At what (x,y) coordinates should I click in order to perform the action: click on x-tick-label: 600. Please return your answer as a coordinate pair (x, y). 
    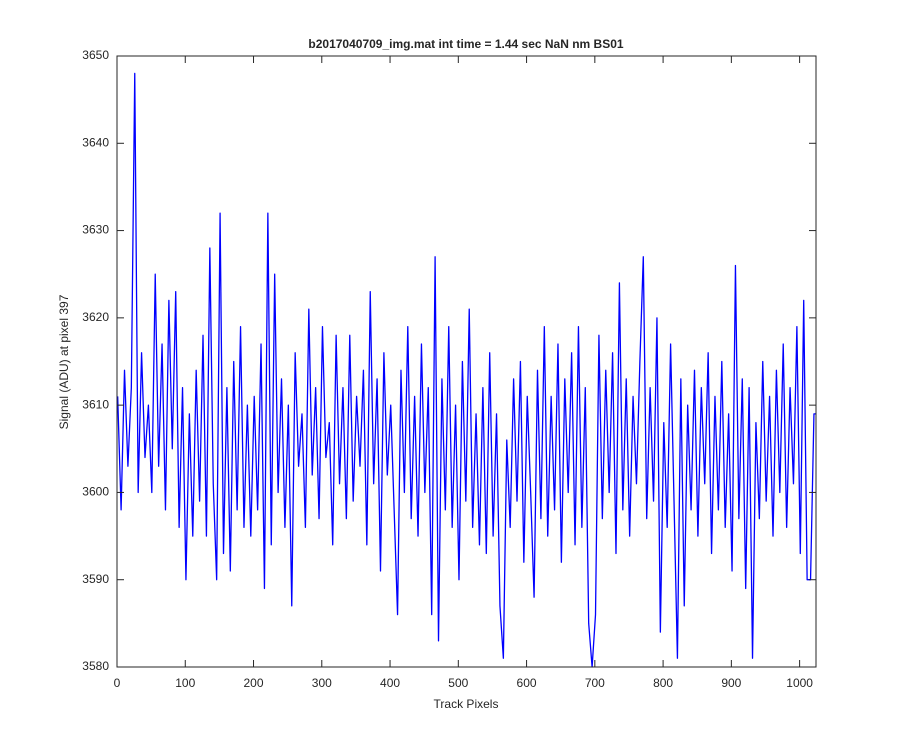
    Looking at the image, I should click on (527, 683).